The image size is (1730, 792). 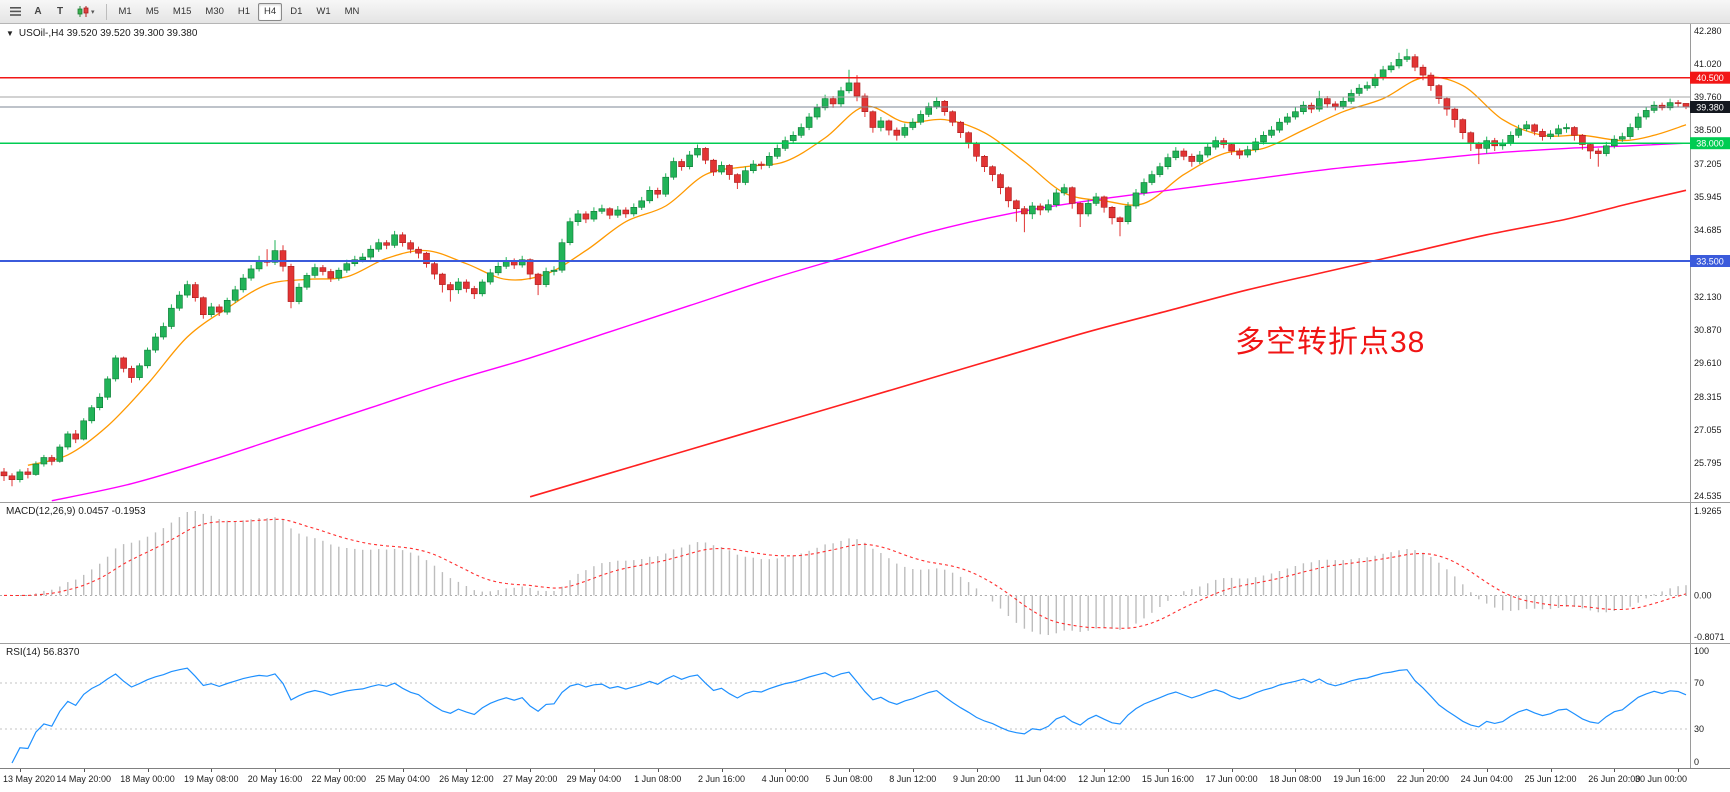 What do you see at coordinates (1708, 463) in the screenshot?
I see `svg-text: 25.795` at bounding box center [1708, 463].